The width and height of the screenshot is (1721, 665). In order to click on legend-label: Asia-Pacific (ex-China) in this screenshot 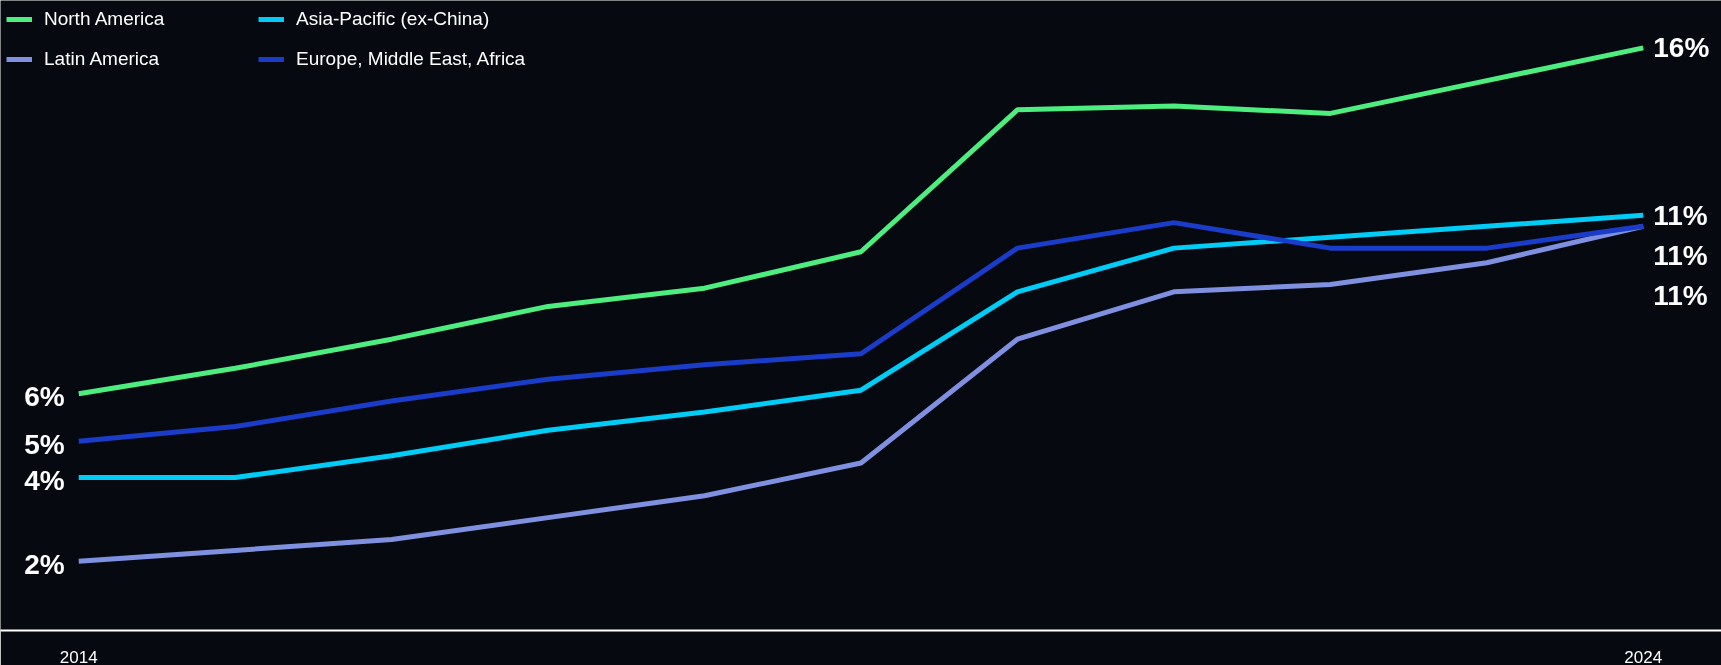, I will do `click(393, 19)`.